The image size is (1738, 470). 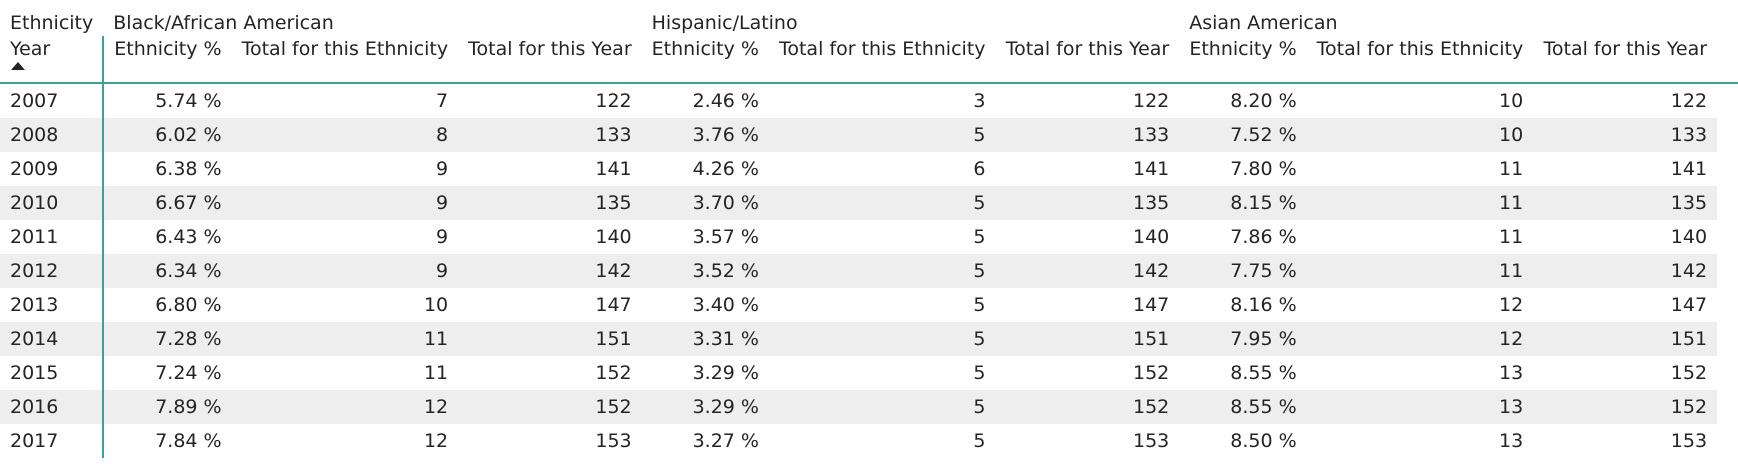 What do you see at coordinates (1511, 101) in the screenshot?
I see `cell-asian-total-ethnicity: 10` at bounding box center [1511, 101].